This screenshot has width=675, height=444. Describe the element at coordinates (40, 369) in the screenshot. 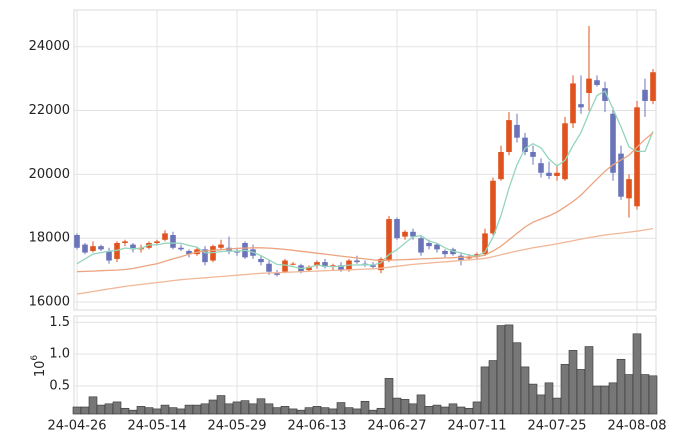

I see `y-axis-label-base: 10` at that location.